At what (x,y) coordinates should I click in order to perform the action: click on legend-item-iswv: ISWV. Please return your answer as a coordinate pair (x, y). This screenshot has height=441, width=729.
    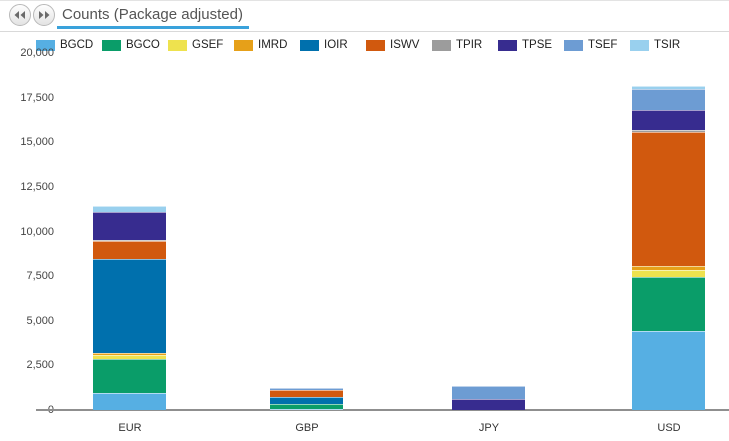
    Looking at the image, I should click on (399, 45).